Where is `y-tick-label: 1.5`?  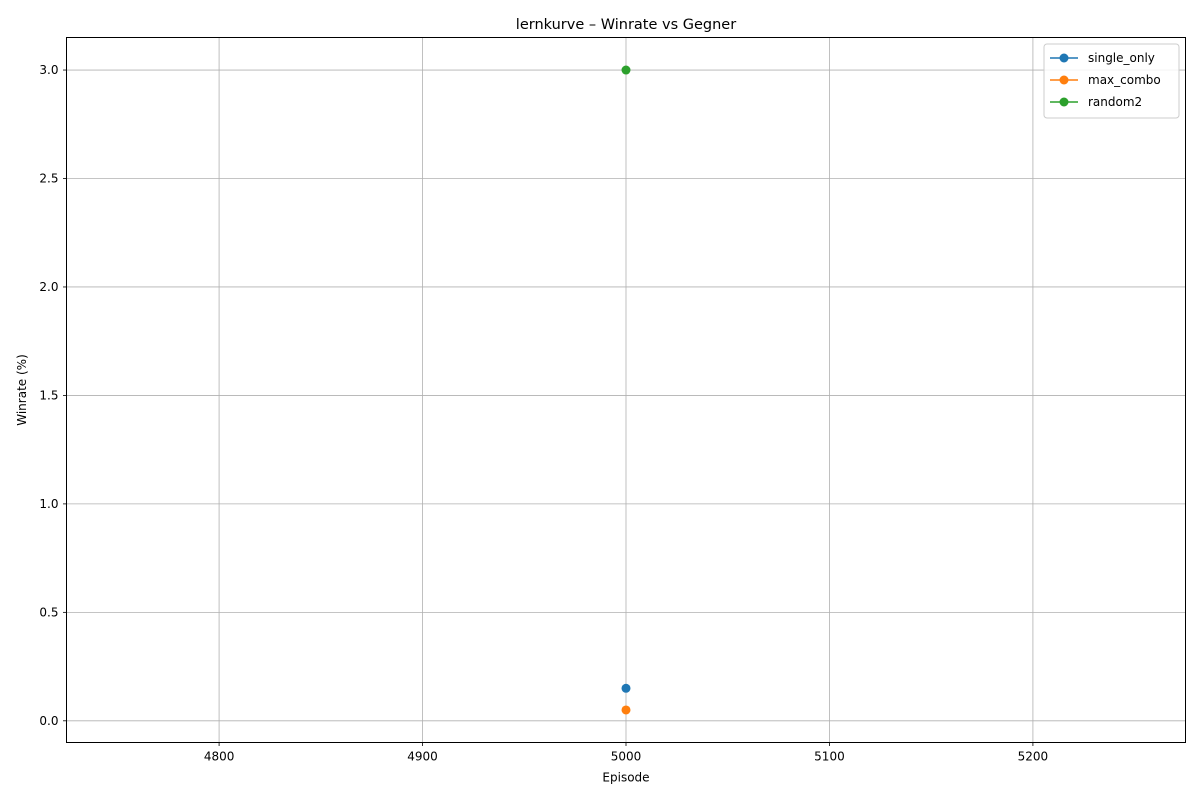
y-tick-label: 1.5 is located at coordinates (48, 395).